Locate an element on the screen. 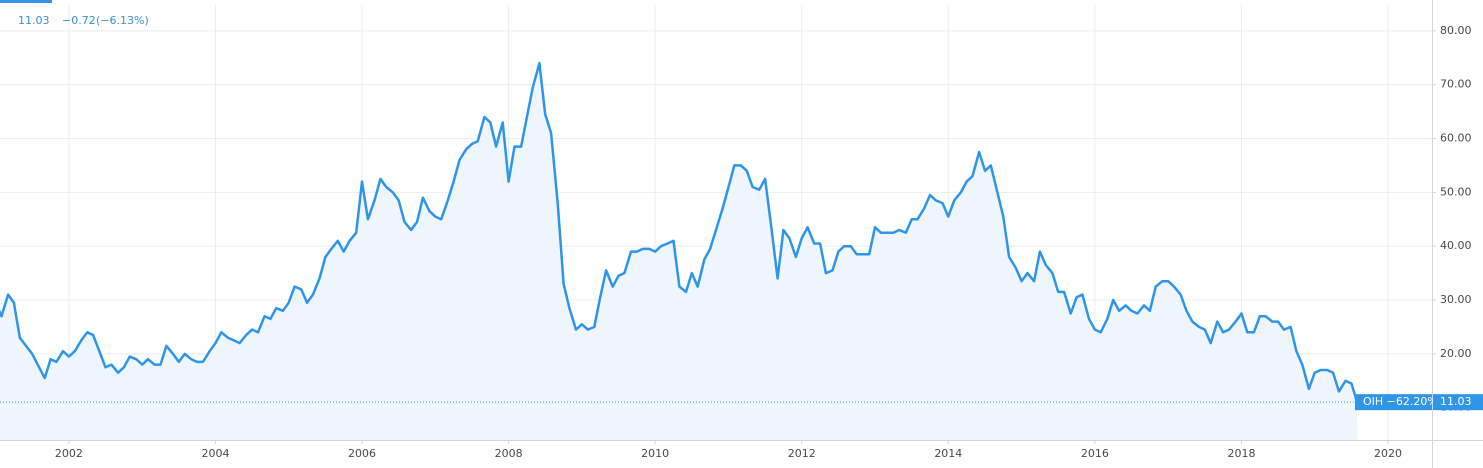 The width and height of the screenshot is (1483, 468). symbol-tag is located at coordinates (1393, 402).